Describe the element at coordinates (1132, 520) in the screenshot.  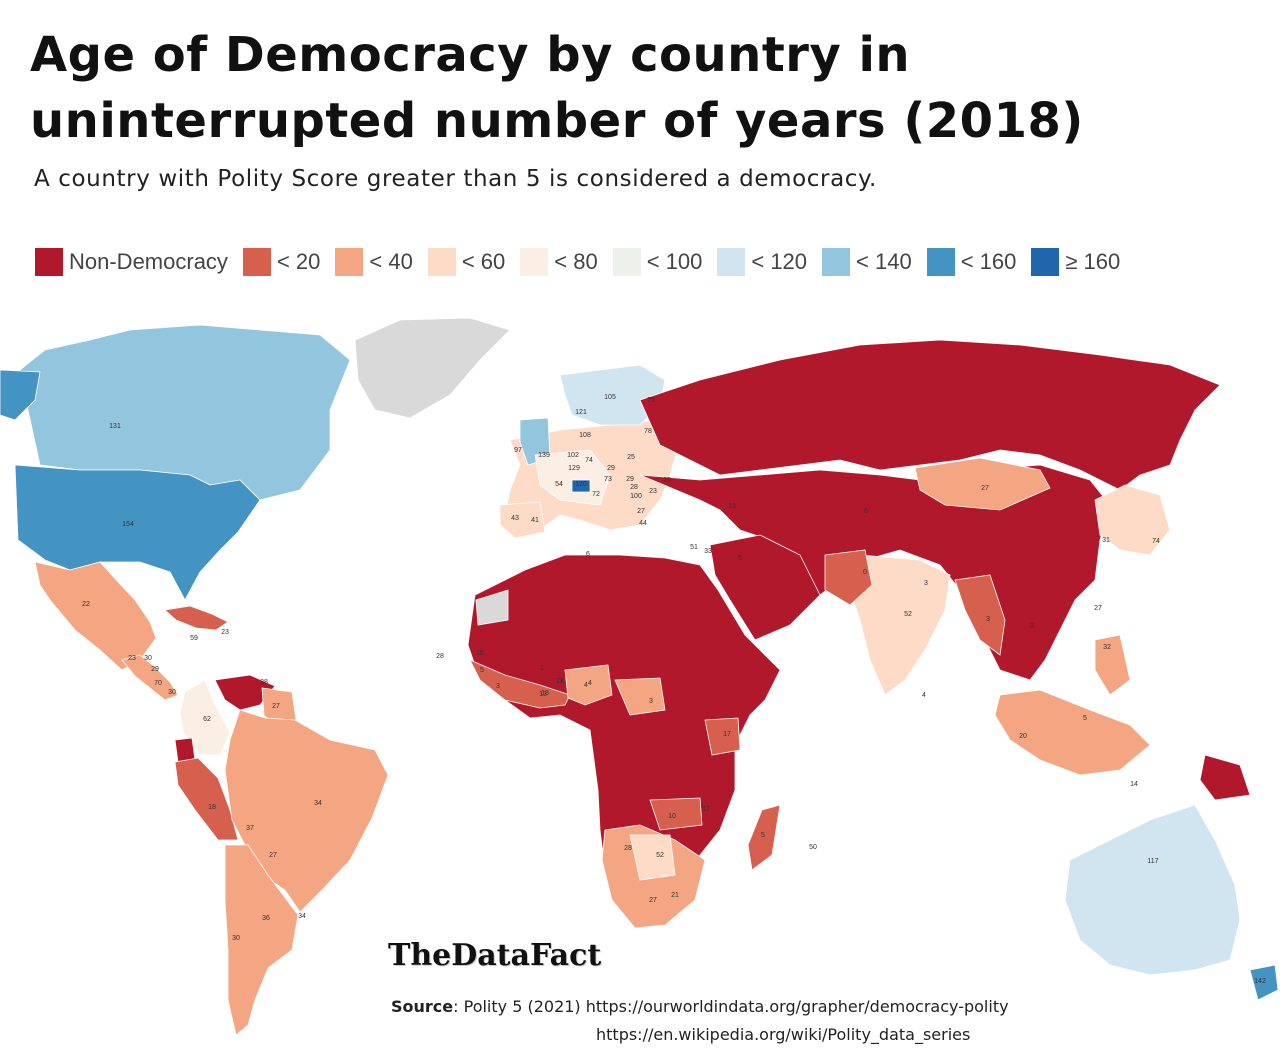
I see `region-korea-japan` at that location.